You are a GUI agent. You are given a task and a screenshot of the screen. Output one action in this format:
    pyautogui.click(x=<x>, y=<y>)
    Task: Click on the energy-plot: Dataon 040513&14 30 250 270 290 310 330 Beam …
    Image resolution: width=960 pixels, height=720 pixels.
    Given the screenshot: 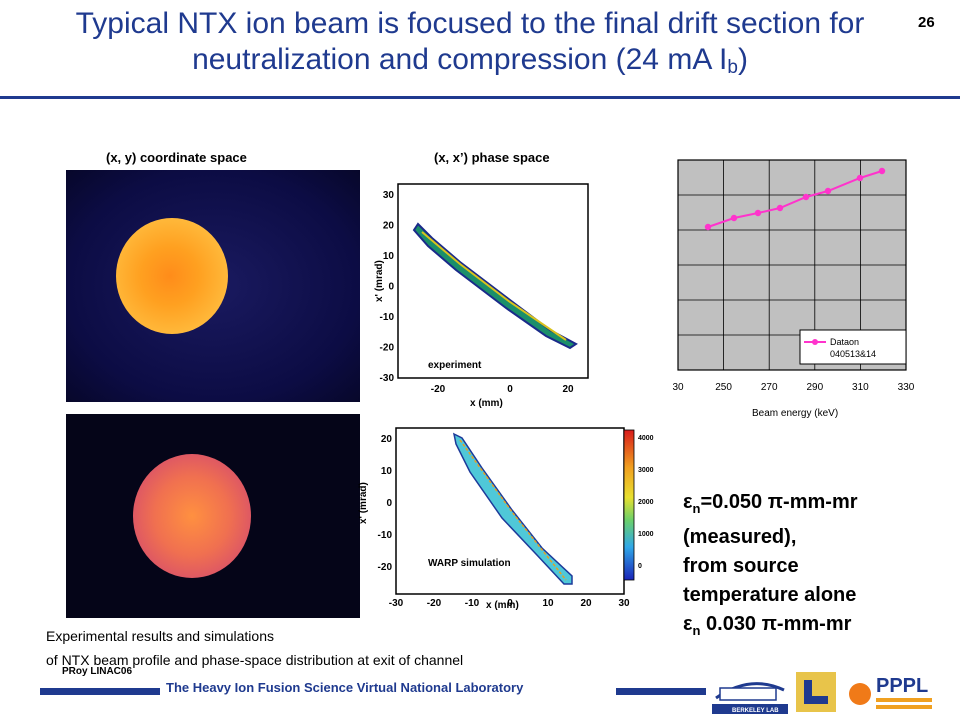 What is the action you would take?
    pyautogui.click(x=793, y=289)
    